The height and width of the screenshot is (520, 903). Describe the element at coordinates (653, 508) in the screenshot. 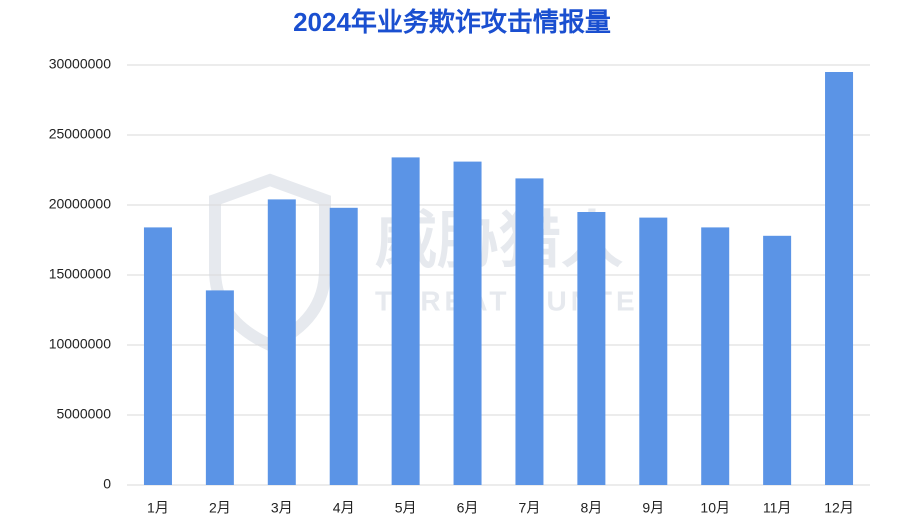

I see `x-tick-label: 9月` at that location.